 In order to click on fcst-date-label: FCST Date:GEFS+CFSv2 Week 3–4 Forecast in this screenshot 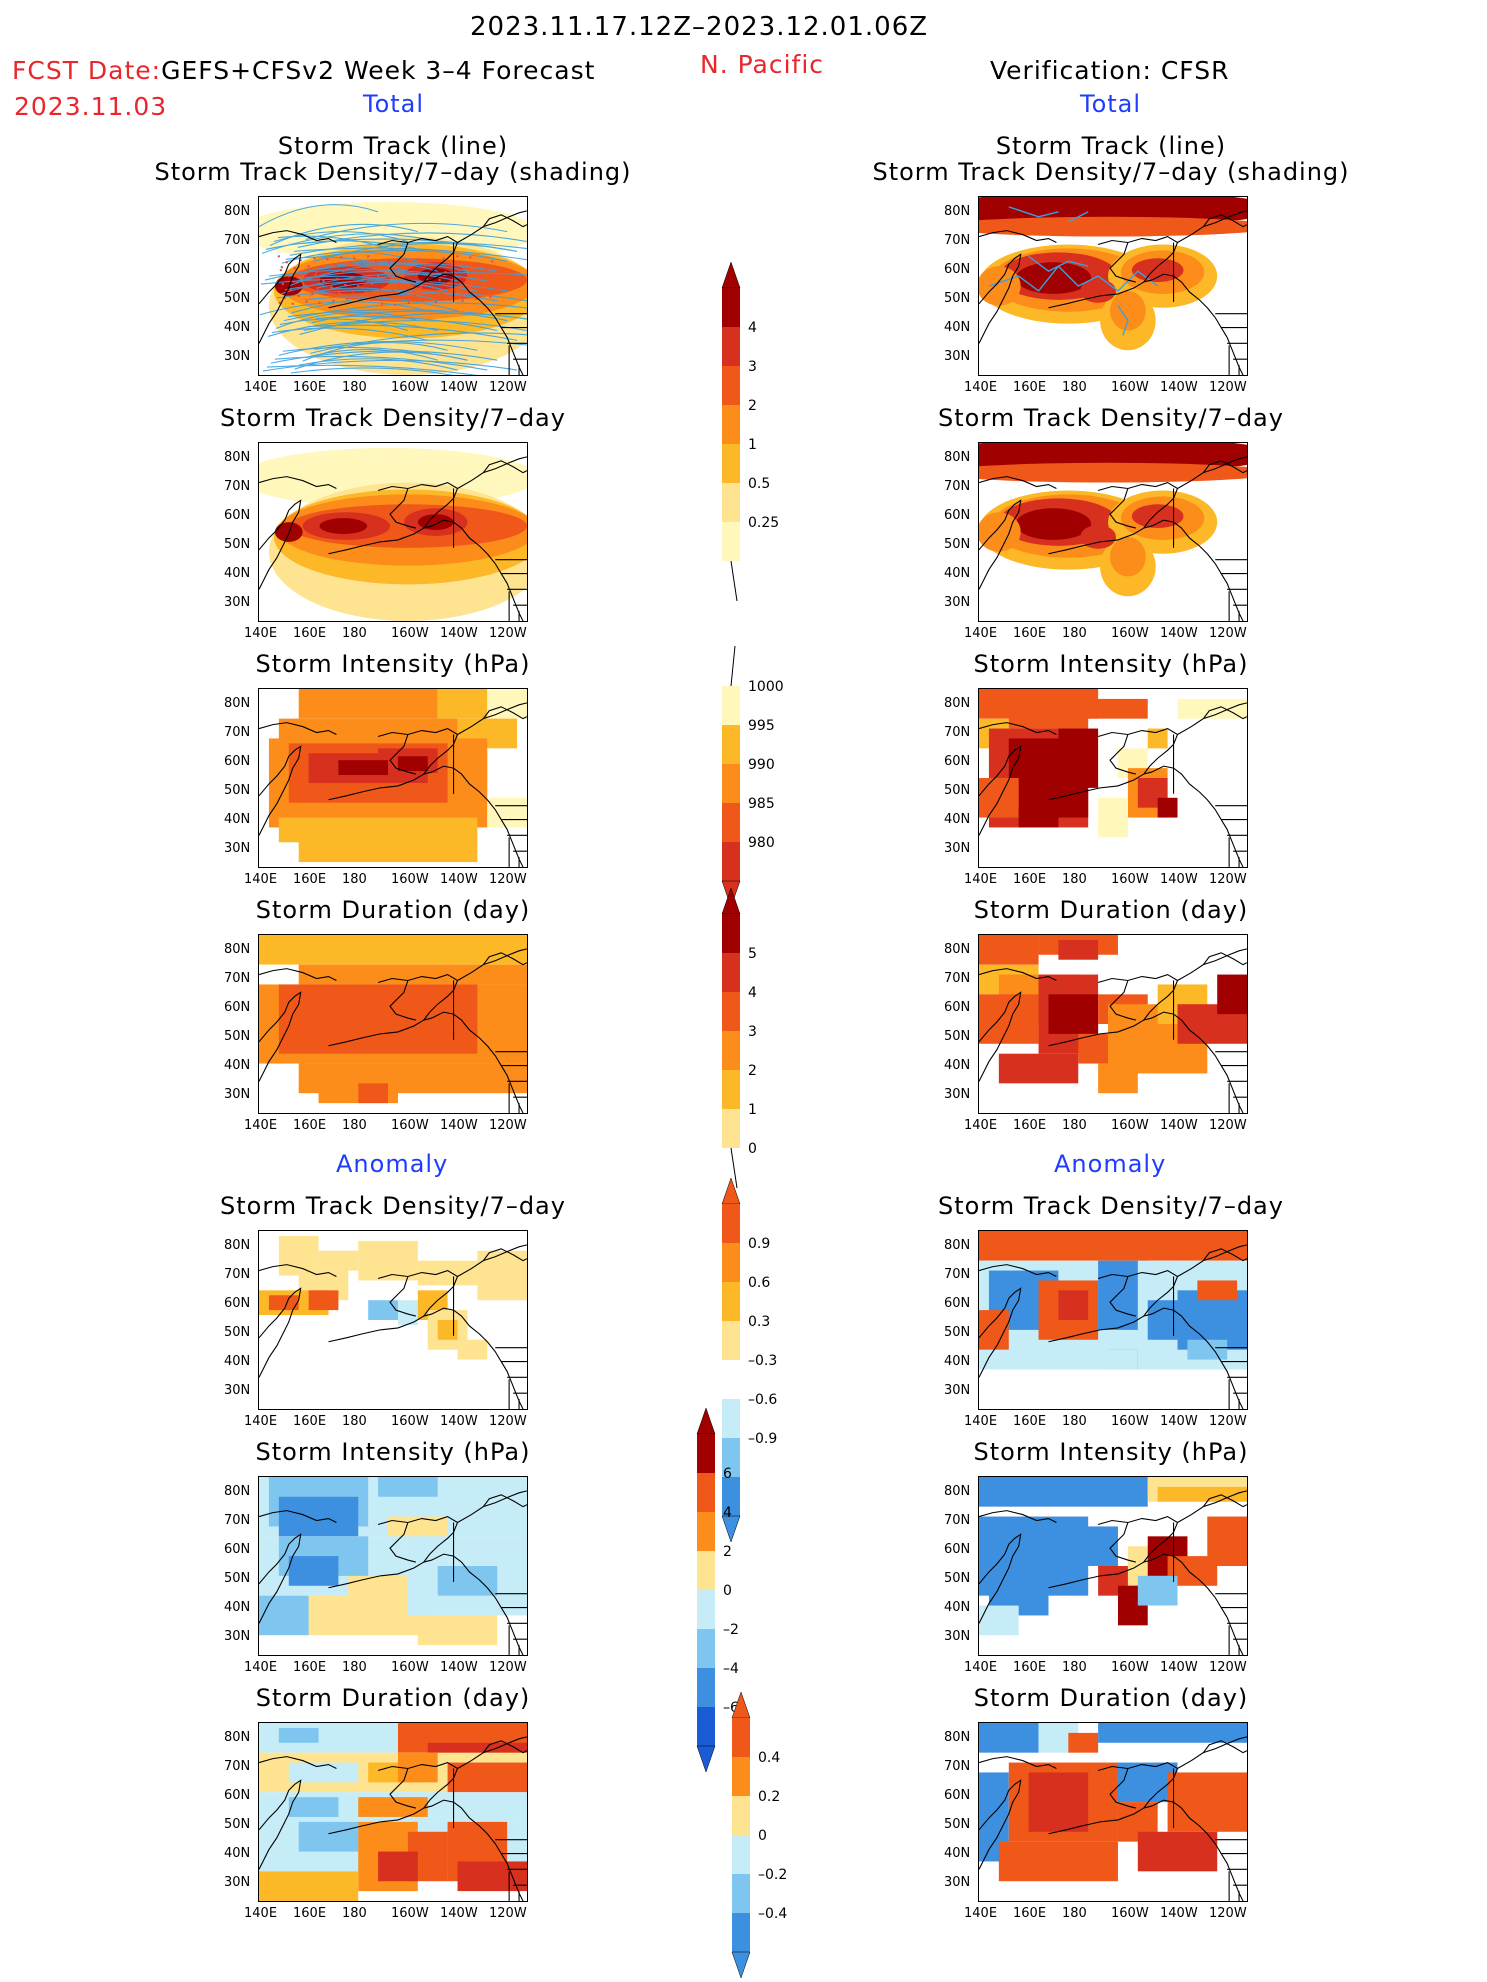, I will do `click(303, 70)`.